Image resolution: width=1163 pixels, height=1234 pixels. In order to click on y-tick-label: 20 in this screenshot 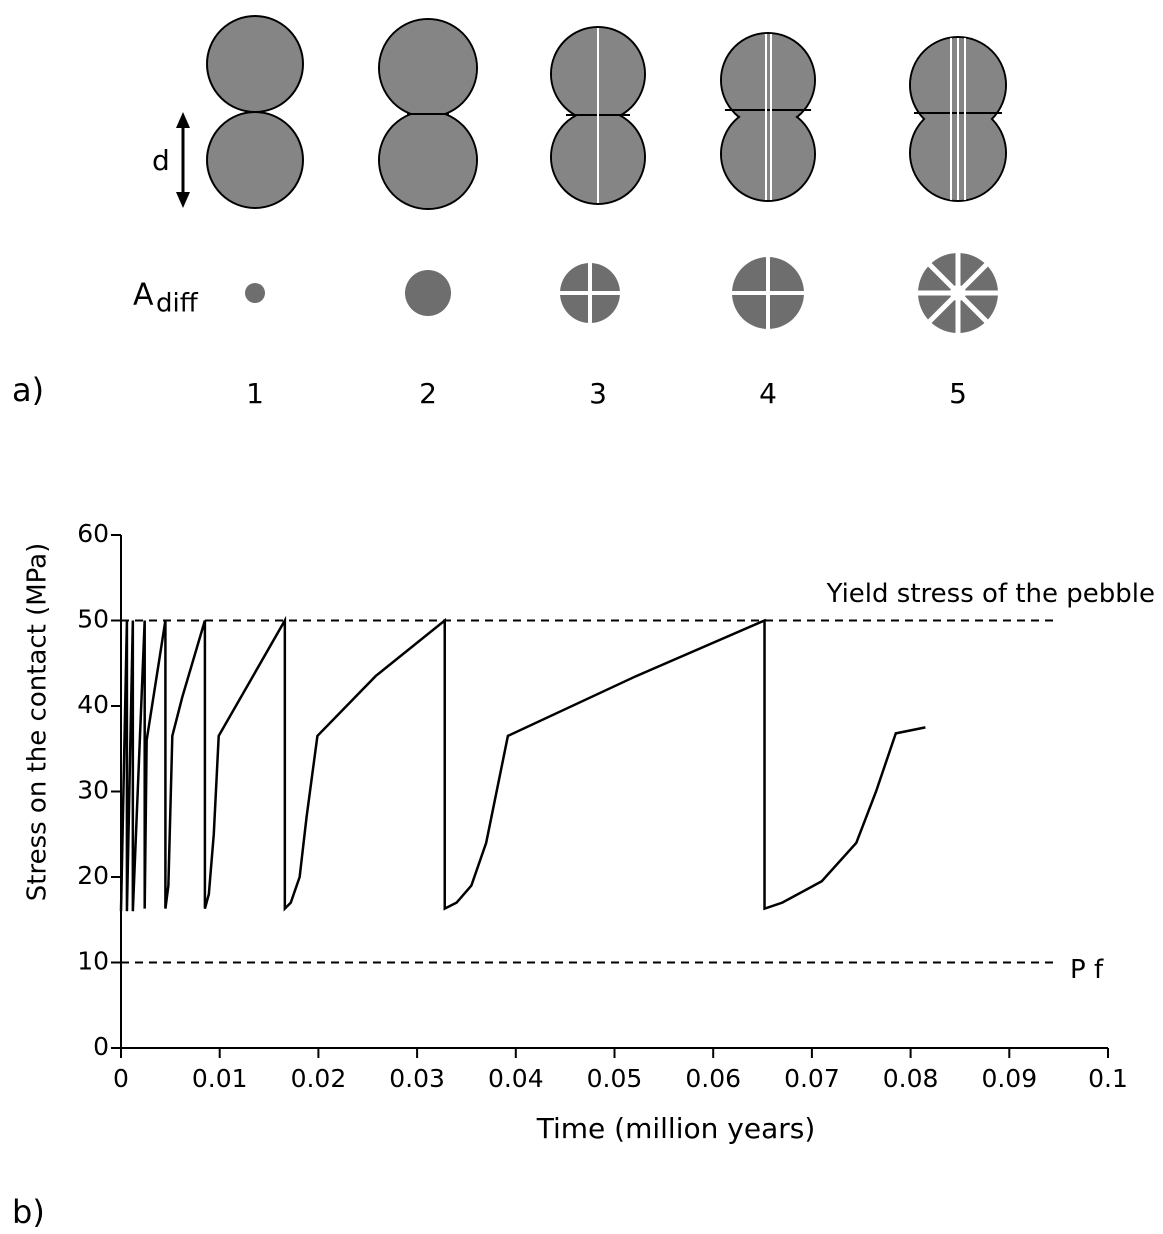, I will do `click(93, 875)`.